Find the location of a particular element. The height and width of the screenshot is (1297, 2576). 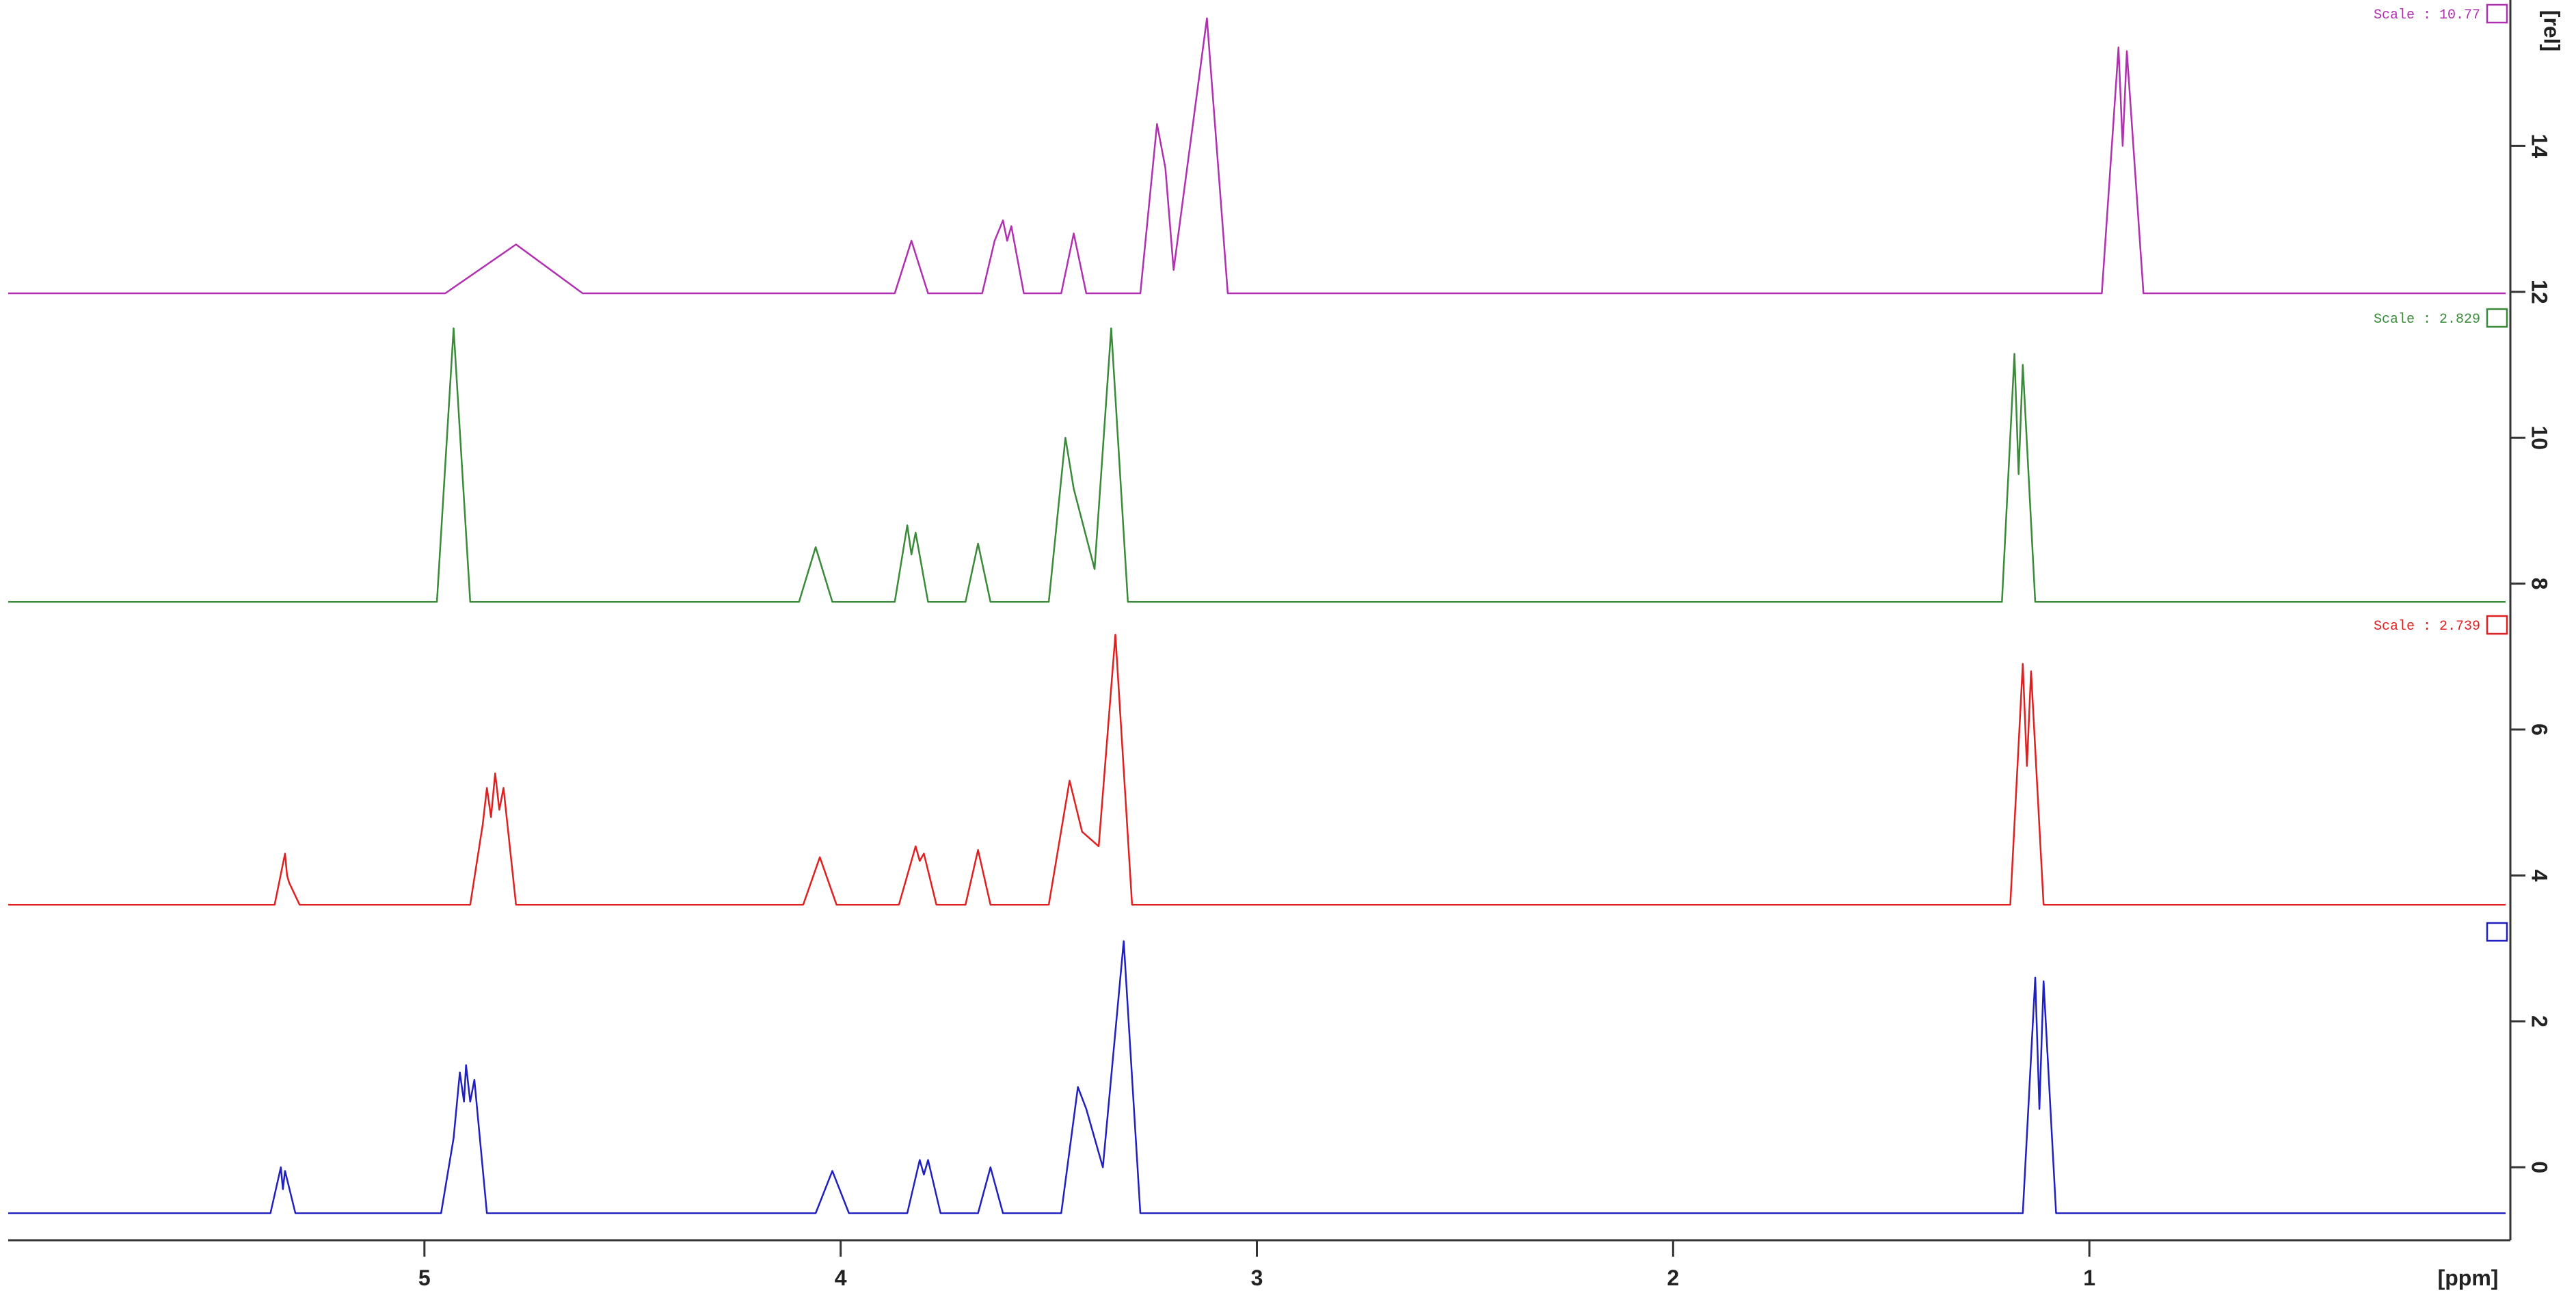

y-tick-label: 2 is located at coordinates (2539, 1021).